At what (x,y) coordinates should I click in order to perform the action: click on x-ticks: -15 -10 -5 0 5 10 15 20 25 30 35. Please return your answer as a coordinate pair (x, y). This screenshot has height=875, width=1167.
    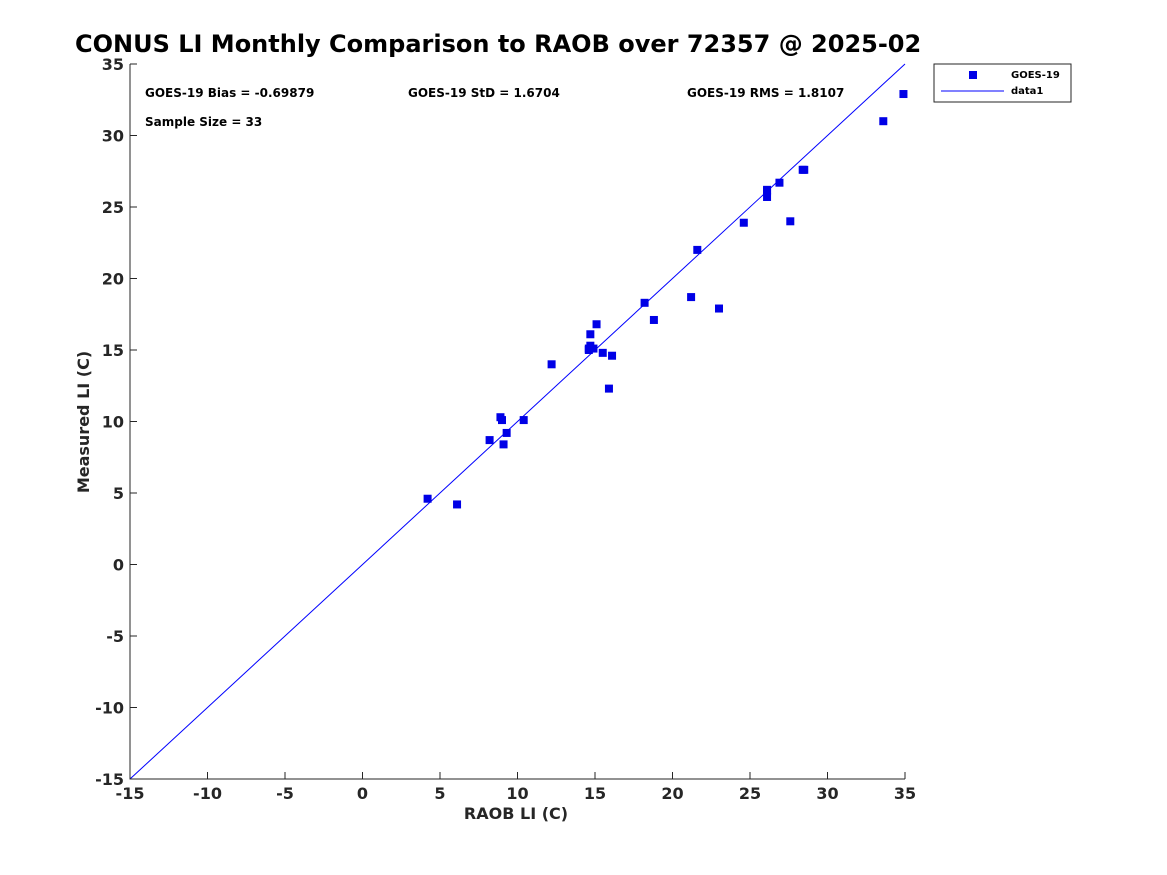
    Looking at the image, I should click on (516, 787).